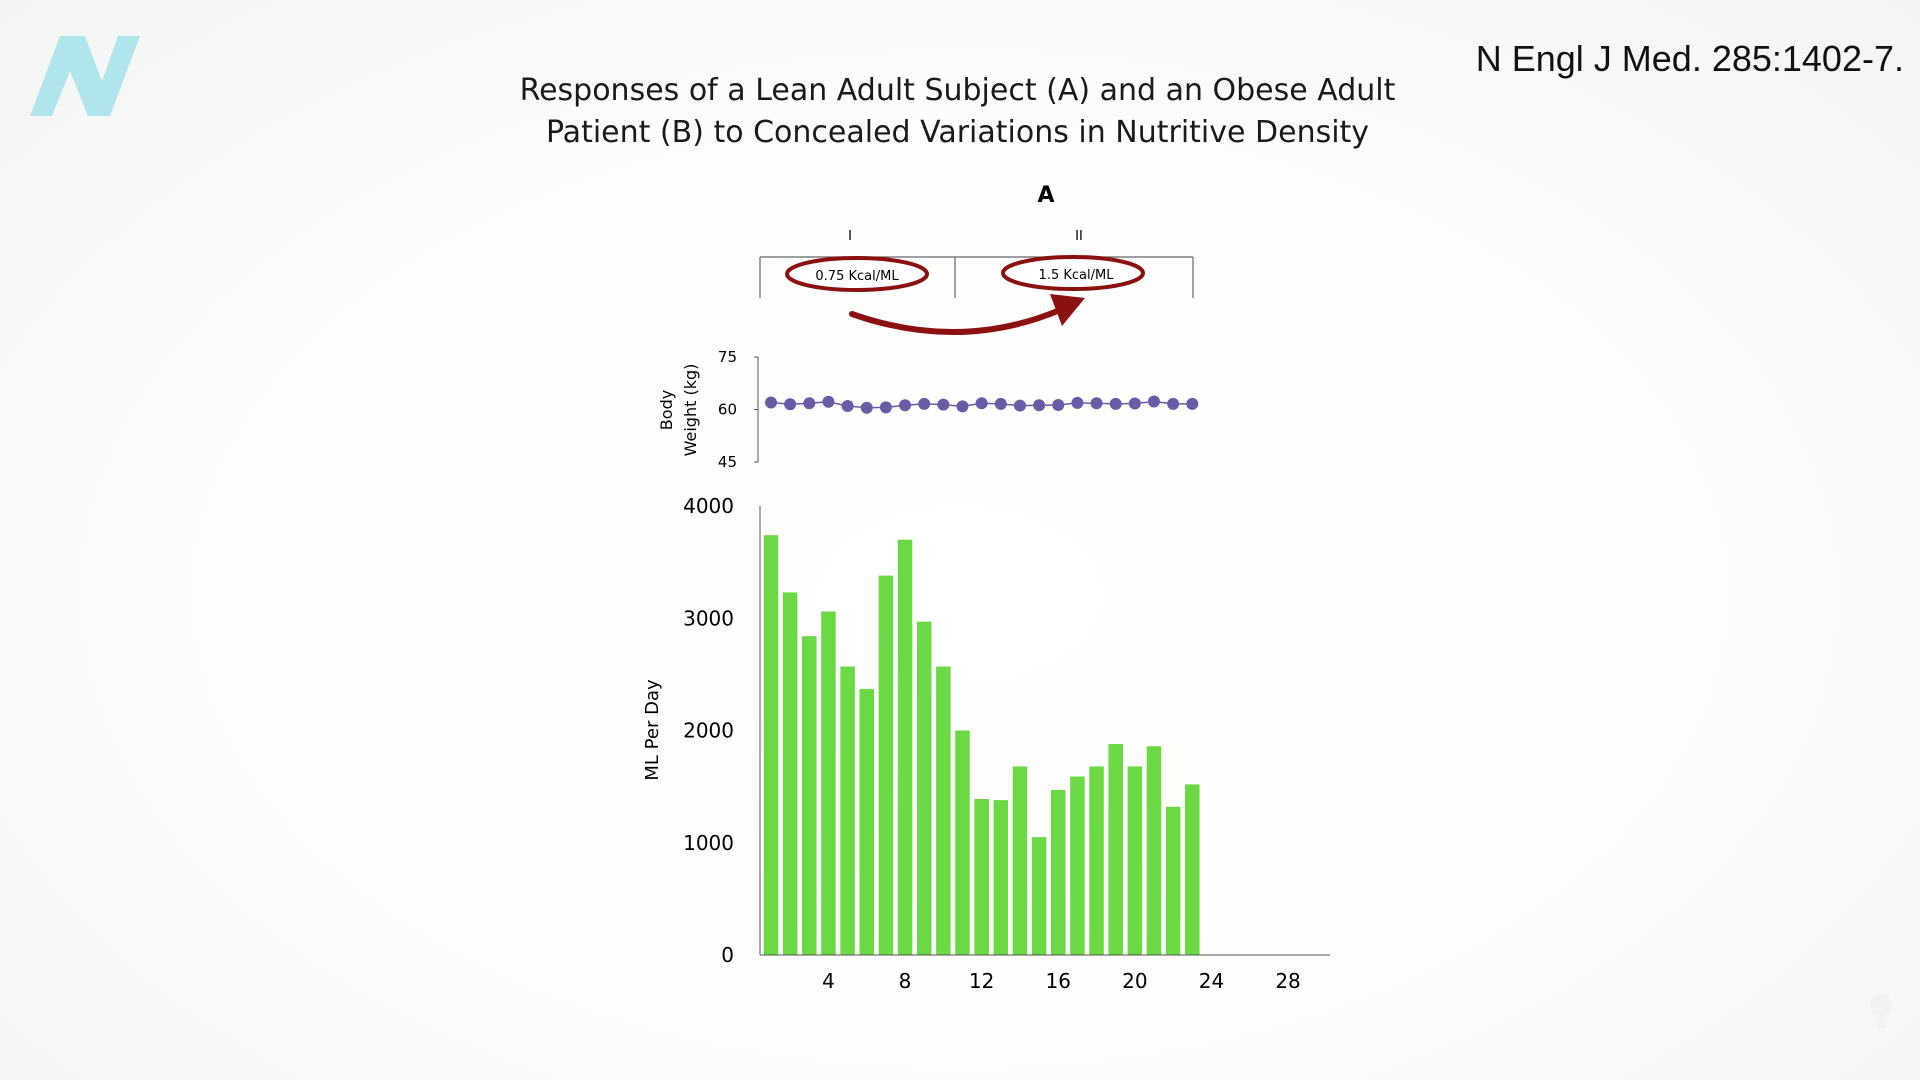  I want to click on weight-y-axis-label: Body Weight (kg), so click(678, 410).